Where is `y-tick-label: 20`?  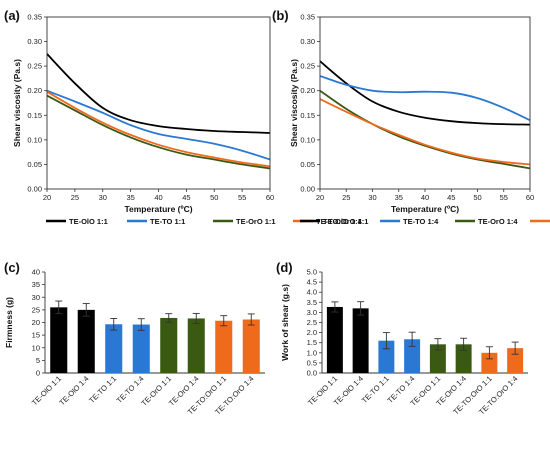
y-tick-label: 20 is located at coordinates (36, 322).